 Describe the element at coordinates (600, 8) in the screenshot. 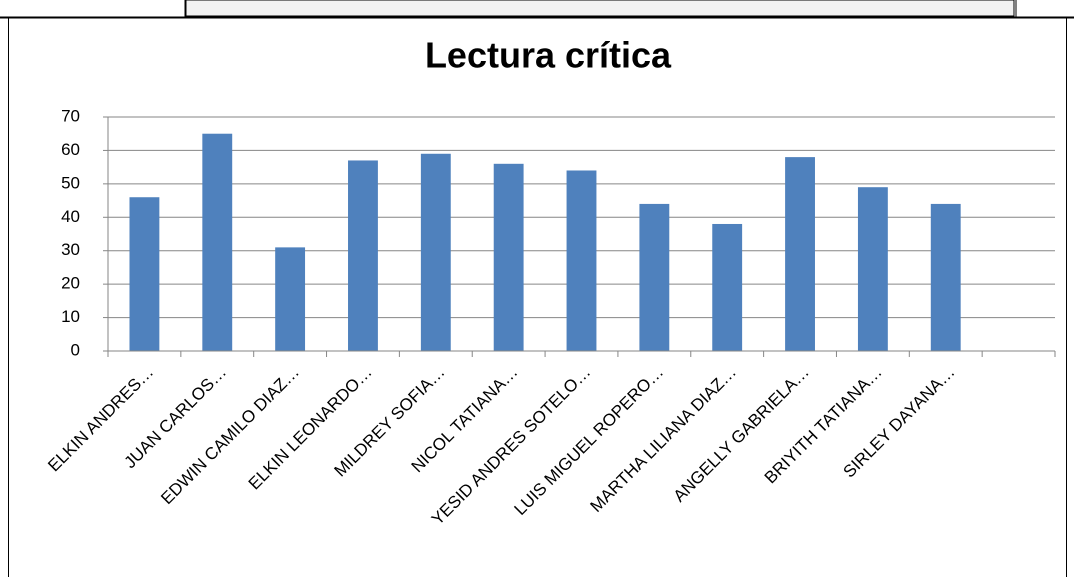

I see `header-cell` at that location.